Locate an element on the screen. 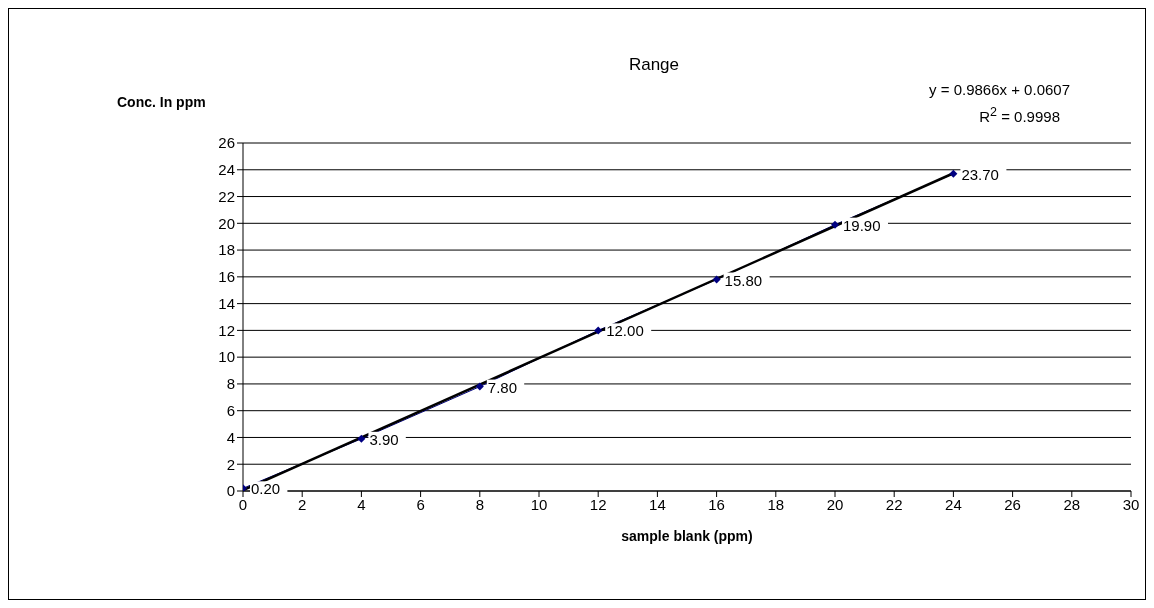 Image resolution: width=1154 pixels, height=608 pixels. y-tick-label: 10 is located at coordinates (226, 357).